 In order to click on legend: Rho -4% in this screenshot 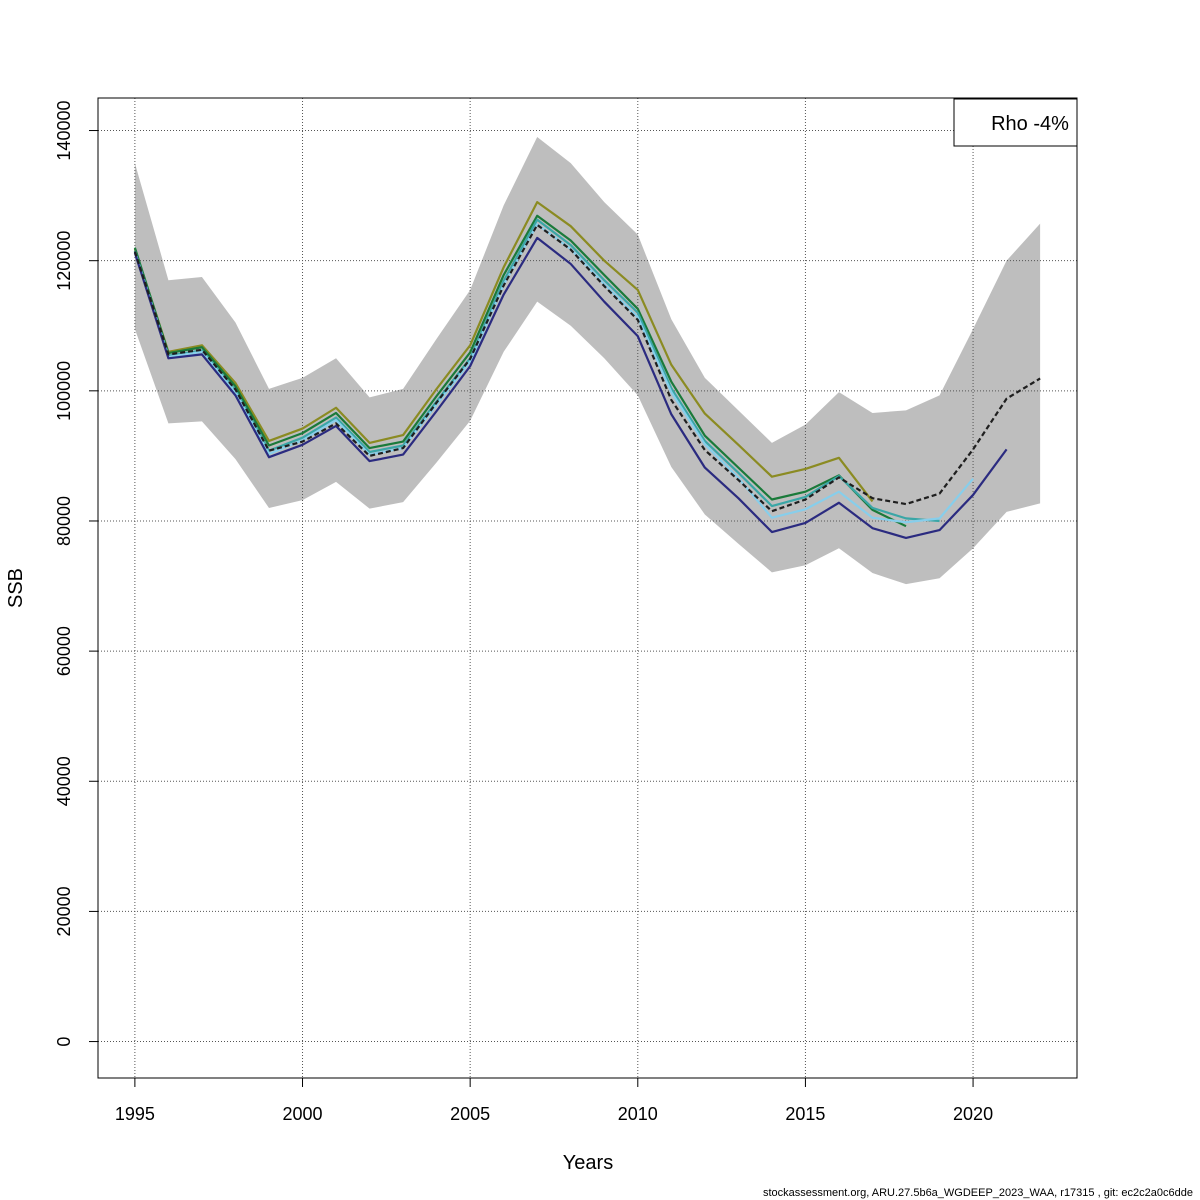, I will do `click(1015, 122)`.